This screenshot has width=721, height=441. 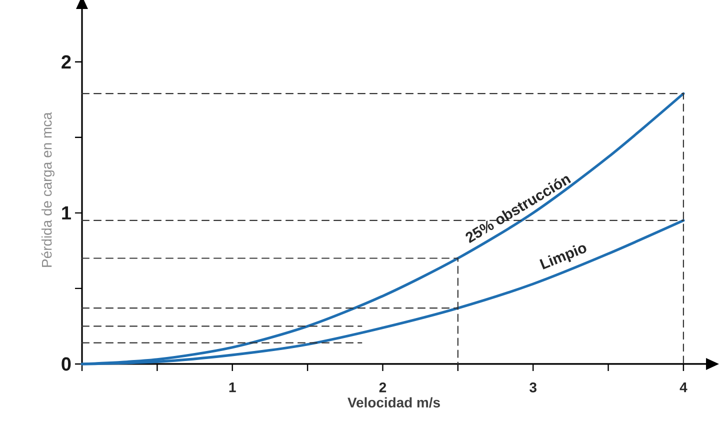 I want to click on x-axis-title: Velocidad m/s, so click(x=394, y=402).